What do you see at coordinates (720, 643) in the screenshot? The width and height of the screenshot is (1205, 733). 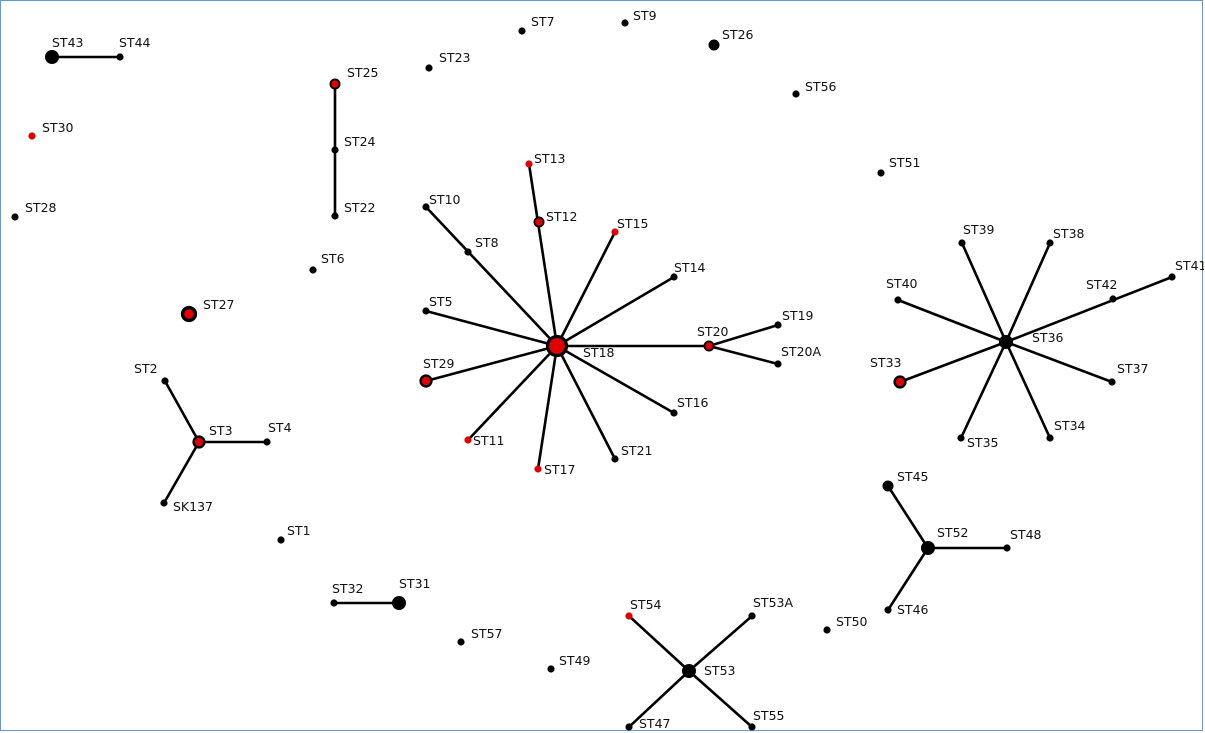 I see `edge-st53-st53a` at bounding box center [720, 643].